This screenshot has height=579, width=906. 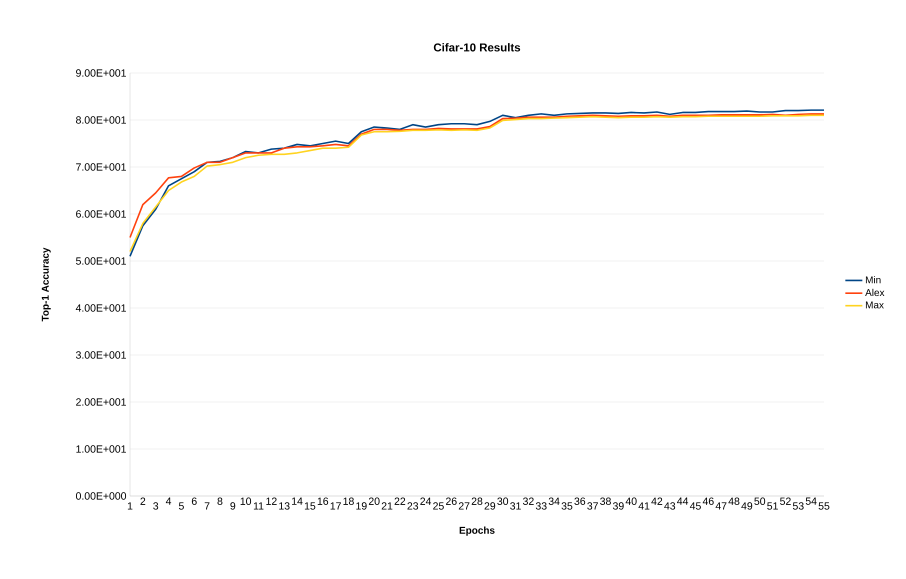 I want to click on x-tick-label: 21, so click(x=387, y=506).